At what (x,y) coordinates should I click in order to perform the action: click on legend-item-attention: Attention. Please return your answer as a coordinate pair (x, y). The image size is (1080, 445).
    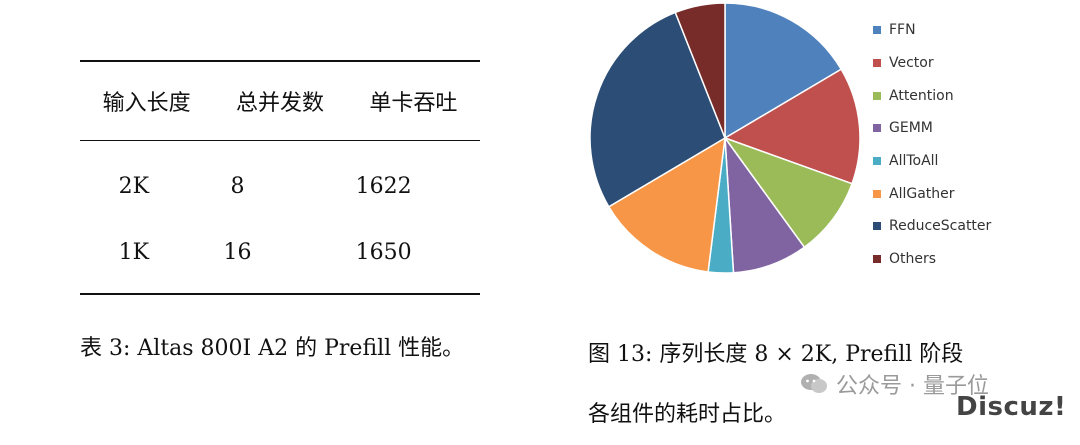
    Looking at the image, I should click on (932, 95).